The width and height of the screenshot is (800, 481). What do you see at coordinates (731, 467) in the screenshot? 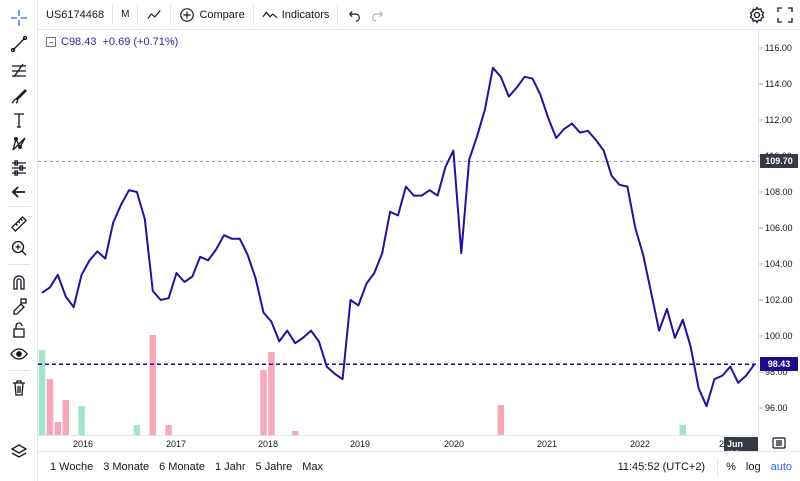
I see `percent-scale-toggle: %` at bounding box center [731, 467].